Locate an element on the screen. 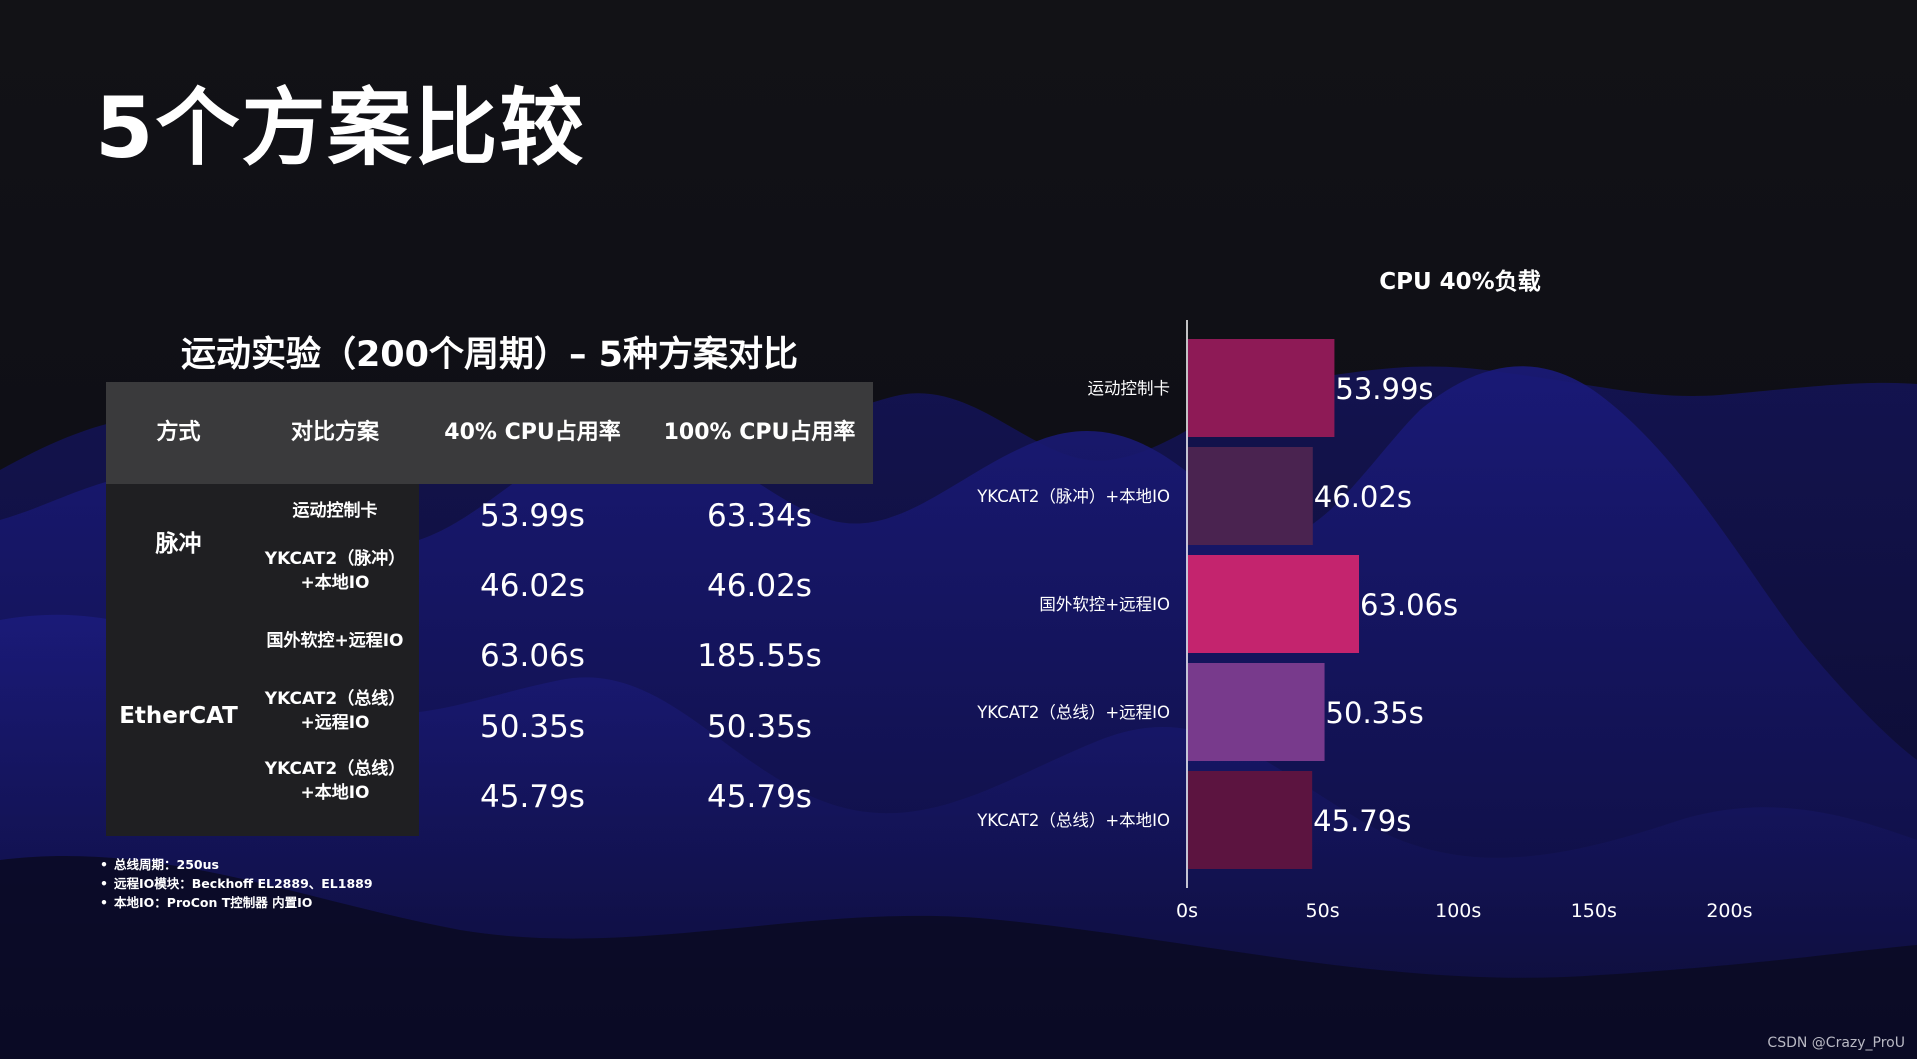  x-tick-label: 0s is located at coordinates (1187, 911).